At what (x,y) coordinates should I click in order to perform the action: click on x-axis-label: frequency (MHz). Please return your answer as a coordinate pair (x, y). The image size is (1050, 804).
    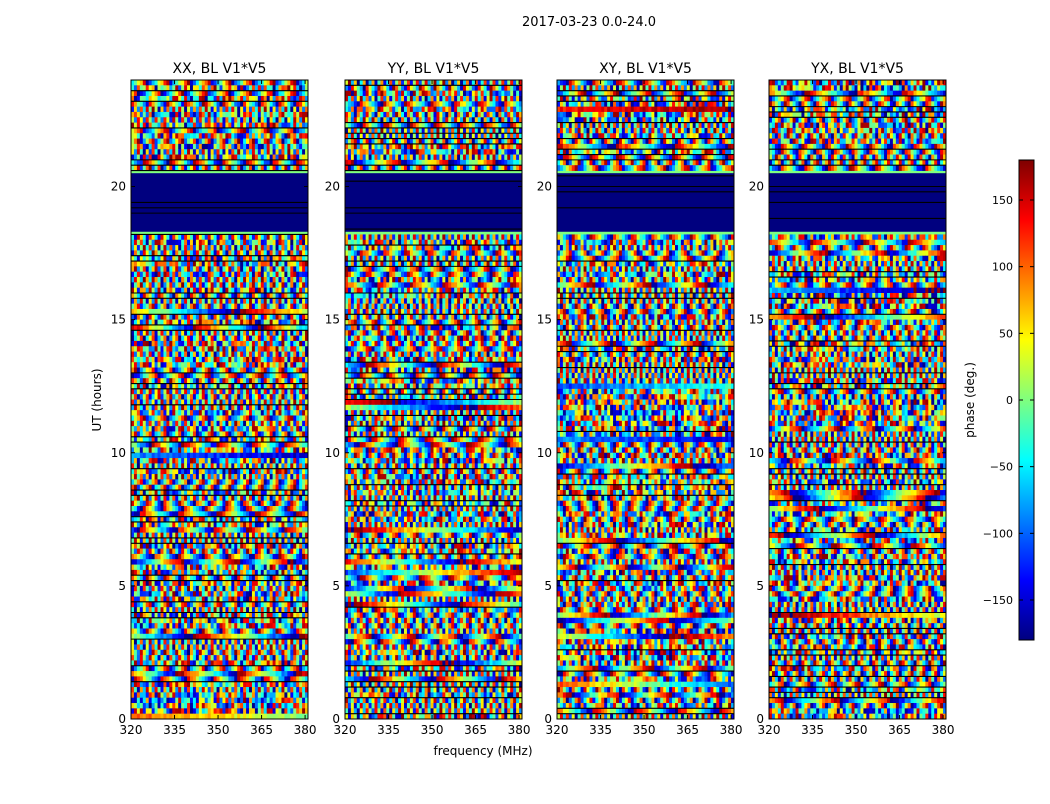
    Looking at the image, I should click on (482, 751).